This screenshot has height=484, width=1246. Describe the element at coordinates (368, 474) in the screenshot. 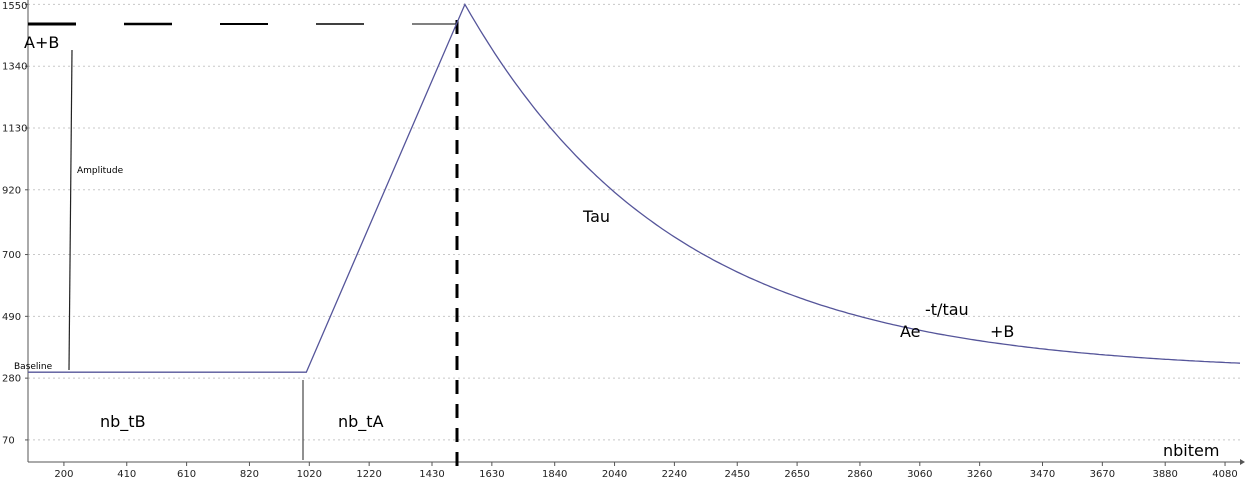

I see `x-tick-label: 1220` at that location.